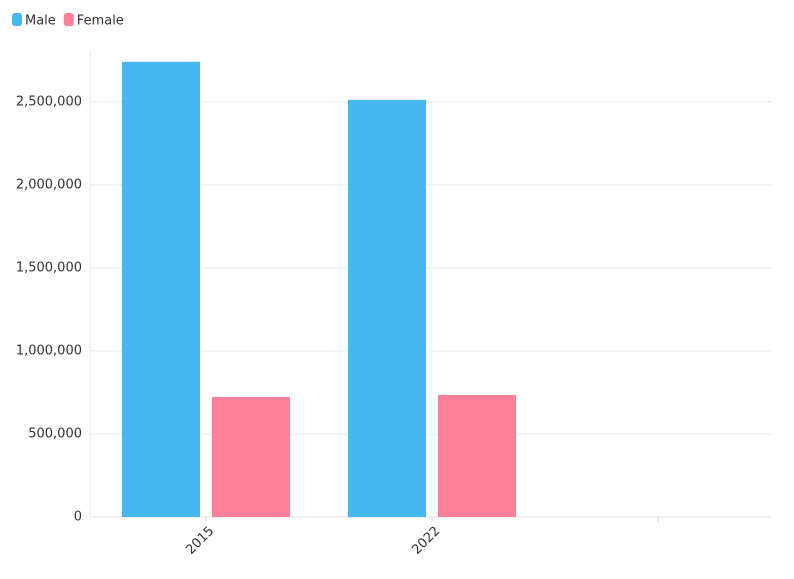 The image size is (794, 579). I want to click on x-tick-label: 2022, so click(426, 541).